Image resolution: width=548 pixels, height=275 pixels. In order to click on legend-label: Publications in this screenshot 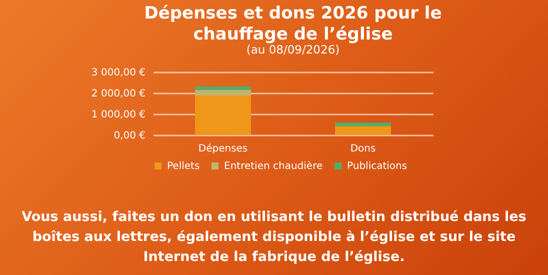, I will do `click(377, 166)`.